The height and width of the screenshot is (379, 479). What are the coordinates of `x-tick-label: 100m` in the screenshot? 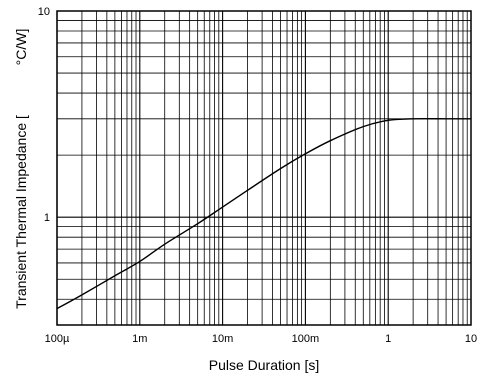 It's located at (306, 339).